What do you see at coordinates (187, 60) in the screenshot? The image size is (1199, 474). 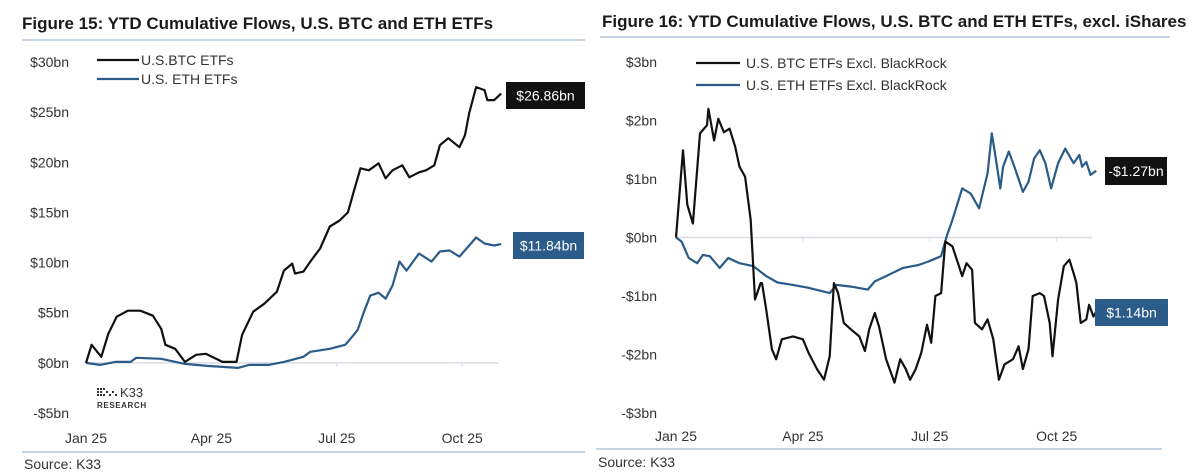 I see `legend-label-btc: U.S.BTC ETFs` at bounding box center [187, 60].